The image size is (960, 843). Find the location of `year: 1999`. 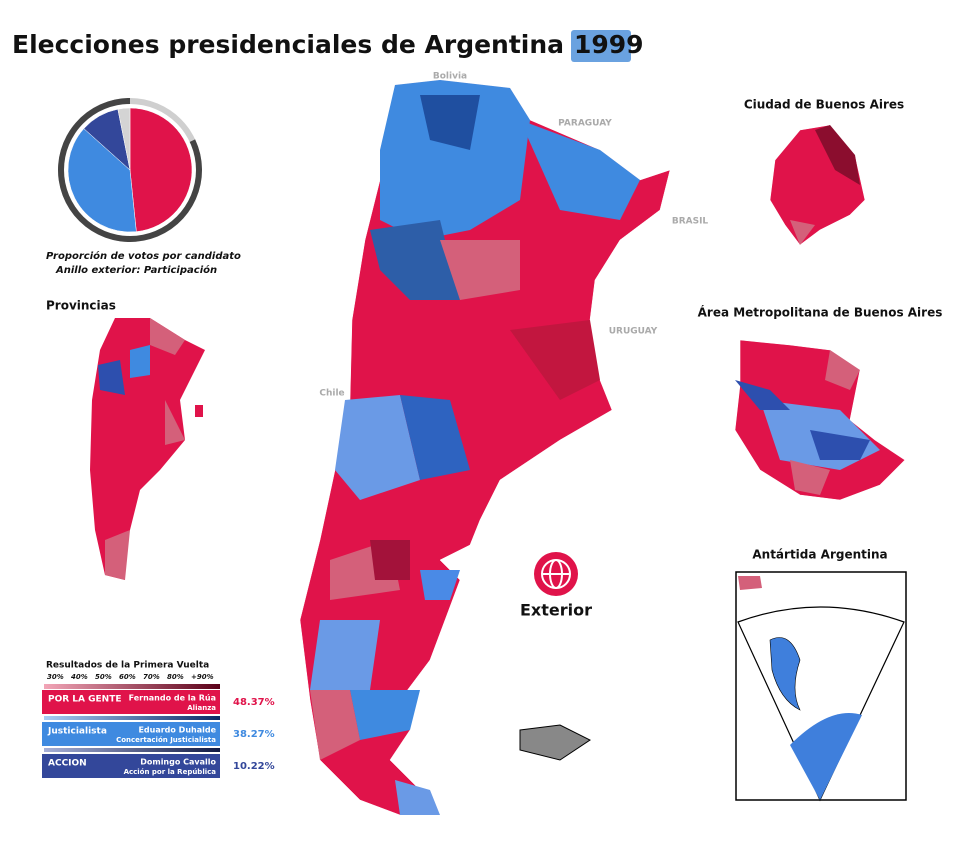

year: 1999 is located at coordinates (609, 44).